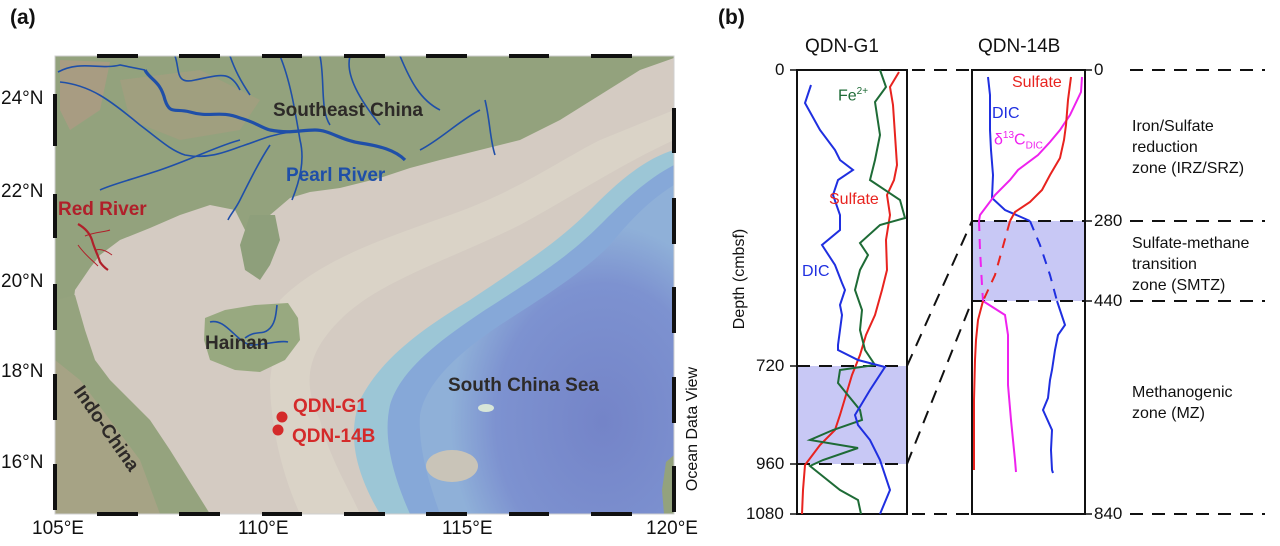 Image resolution: width=1280 pixels, height=546 pixels. Describe the element at coordinates (22, 462) in the screenshot. I see `lat-tick-16n: 16°N` at that location.